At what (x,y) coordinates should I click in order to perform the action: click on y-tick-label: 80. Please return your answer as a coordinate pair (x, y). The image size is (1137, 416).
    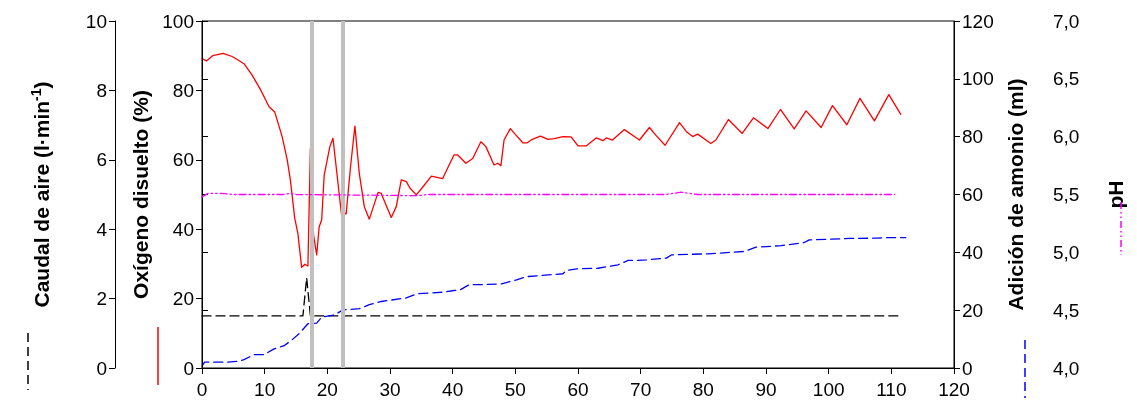
    Looking at the image, I should click on (183, 90).